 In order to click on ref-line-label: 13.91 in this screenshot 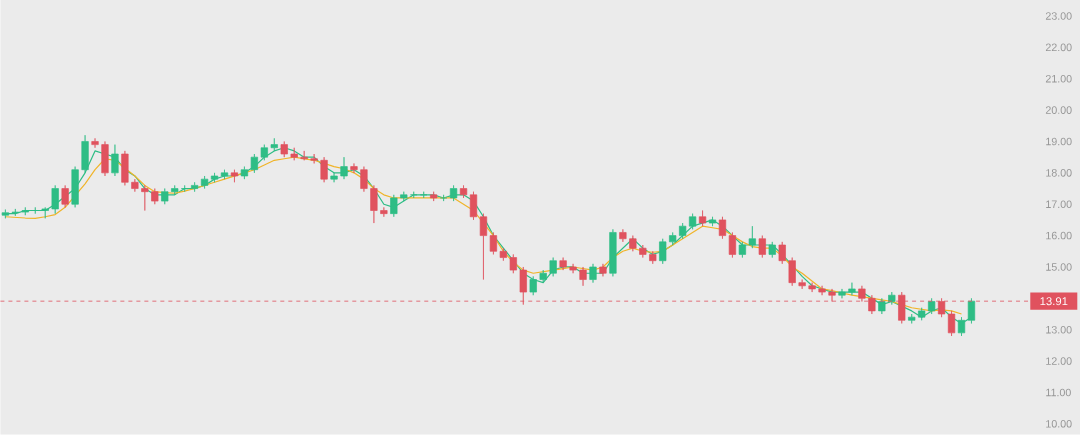, I will do `click(1054, 301)`.